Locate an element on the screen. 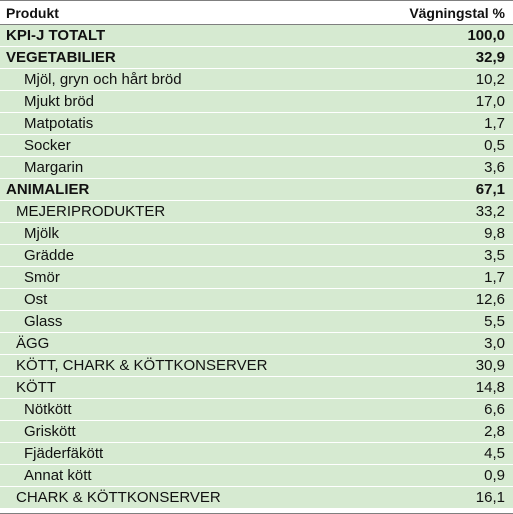 The width and height of the screenshot is (513, 514). row-value: 33,2 is located at coordinates (490, 211).